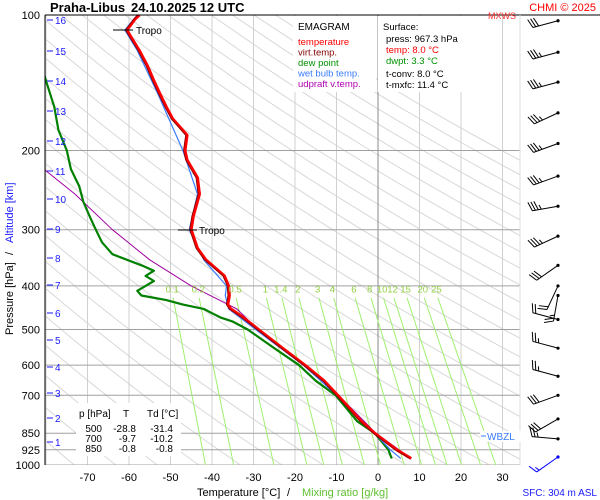 This screenshot has width=600, height=500. Describe the element at coordinates (58, 419) in the screenshot. I see `altitude-tick-label: 2` at that location.